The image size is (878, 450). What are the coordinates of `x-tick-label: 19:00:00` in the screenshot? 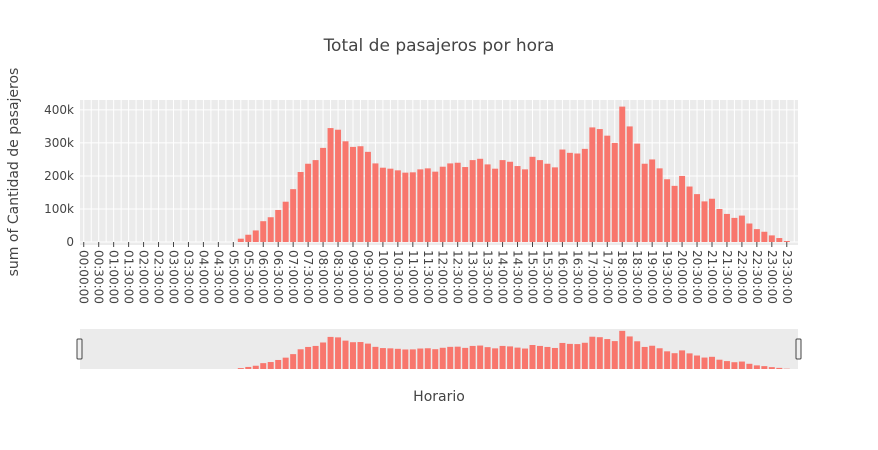 It's located at (652, 277).